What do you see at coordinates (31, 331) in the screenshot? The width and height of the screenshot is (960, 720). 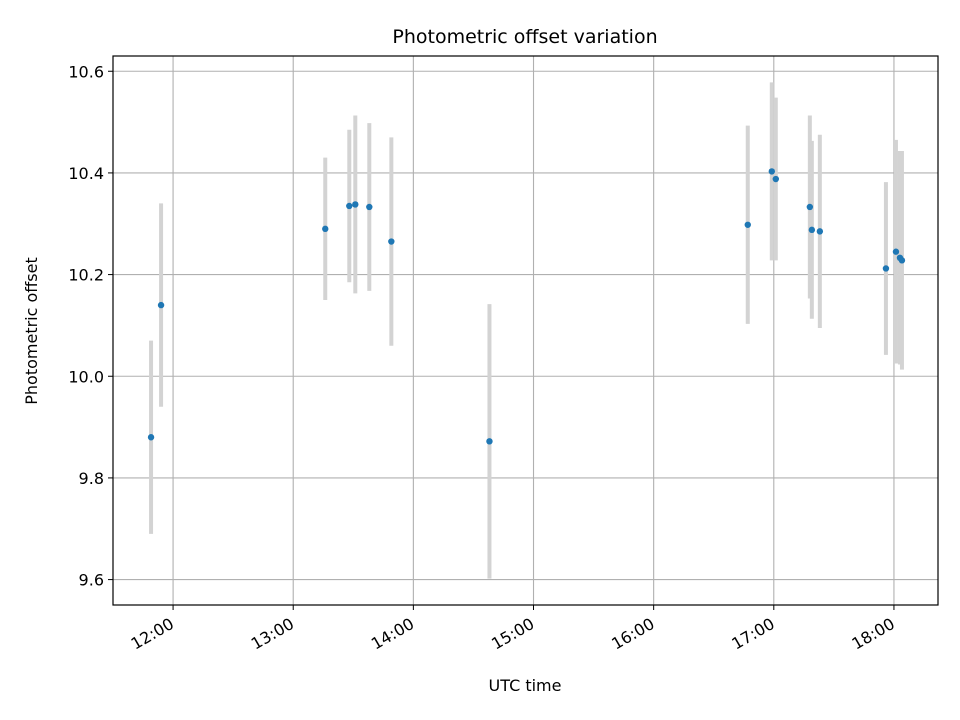 I see `y-axis-label: Photometric offset` at bounding box center [31, 331].